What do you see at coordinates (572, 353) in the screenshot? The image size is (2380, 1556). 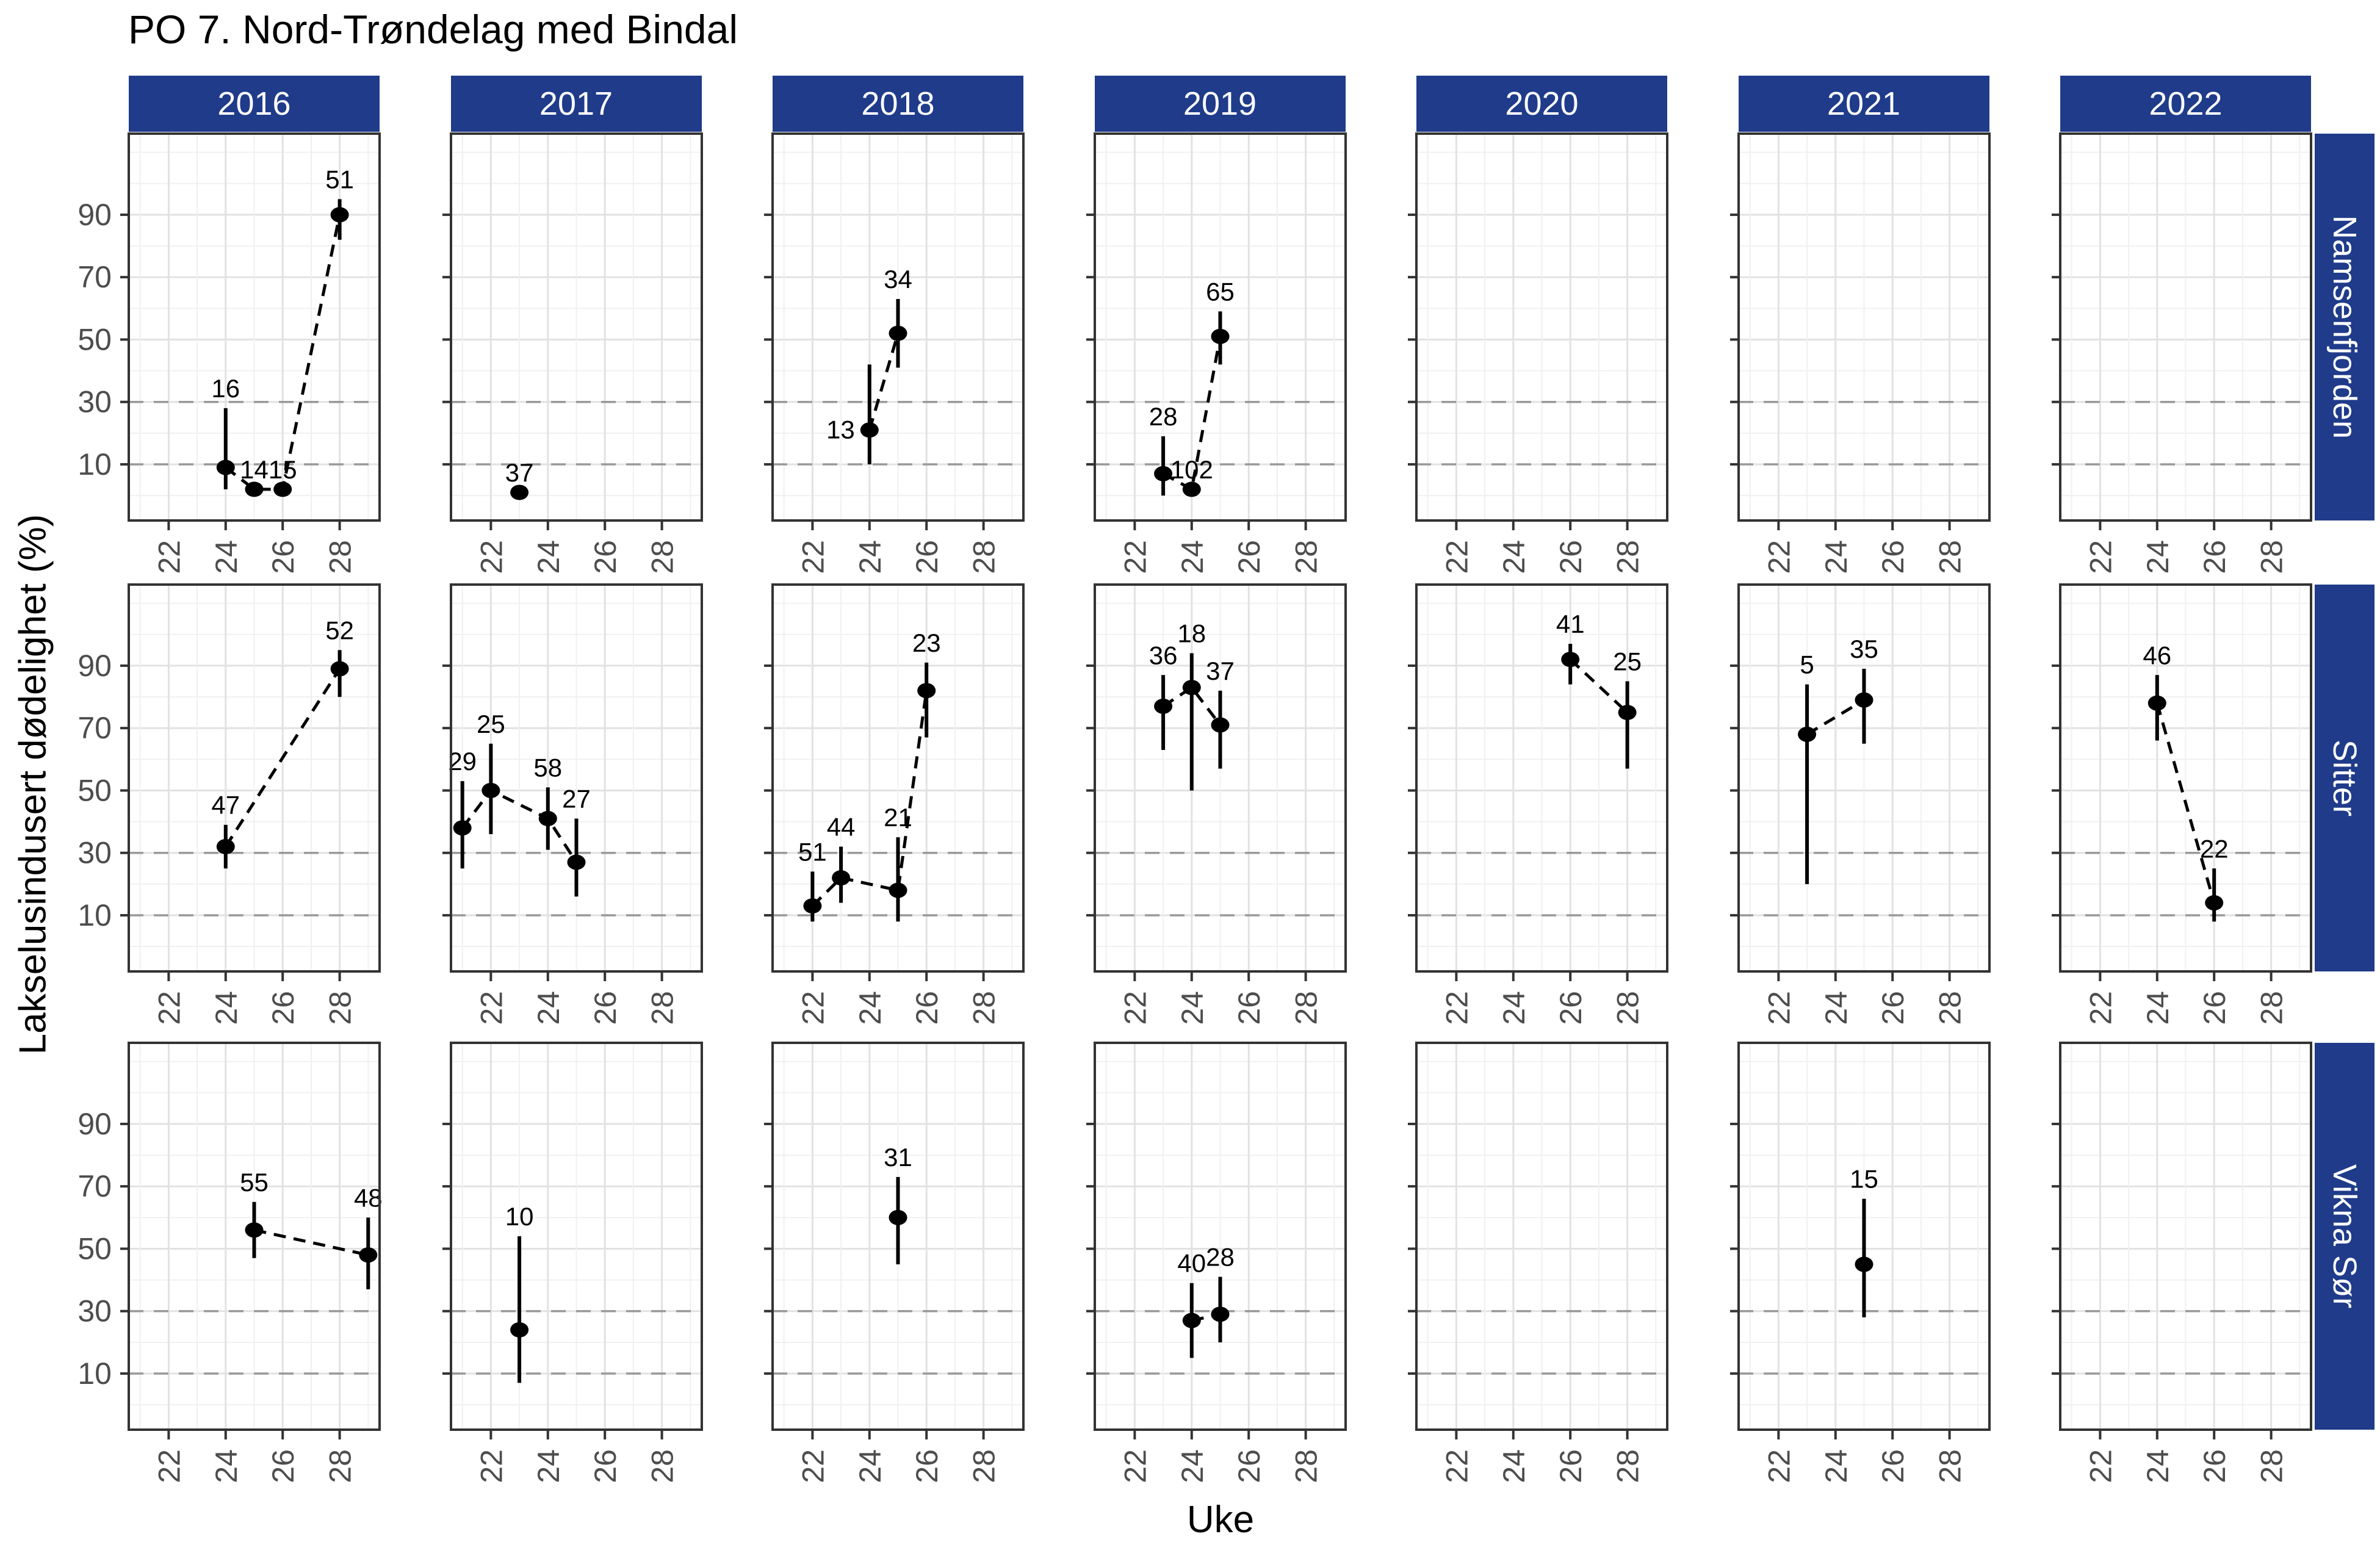 I see `panel-2017-namsenfjorden: 37 22 24 26 28` at bounding box center [572, 353].